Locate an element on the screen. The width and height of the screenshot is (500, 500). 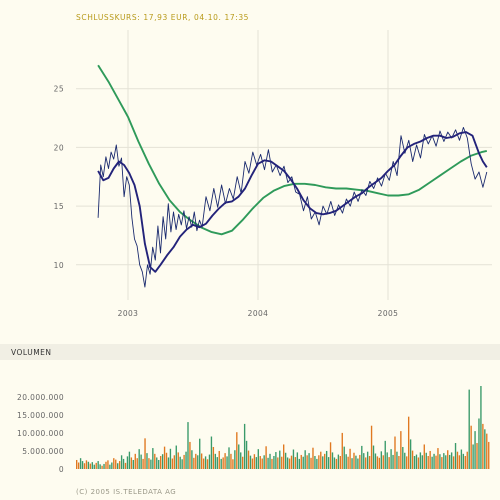
volume-section-label: VOLUMEN is located at coordinates (31, 352).